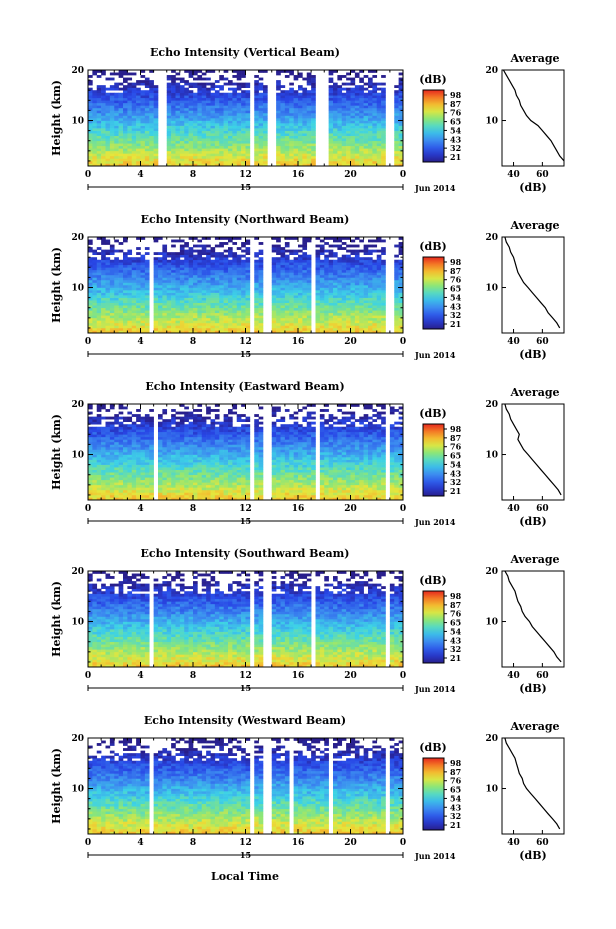 This screenshot has height=929, width=616. What do you see at coordinates (245, 219) in the screenshot?
I see `panel-title: Echo Intensity (Northward Beam)` at bounding box center [245, 219].